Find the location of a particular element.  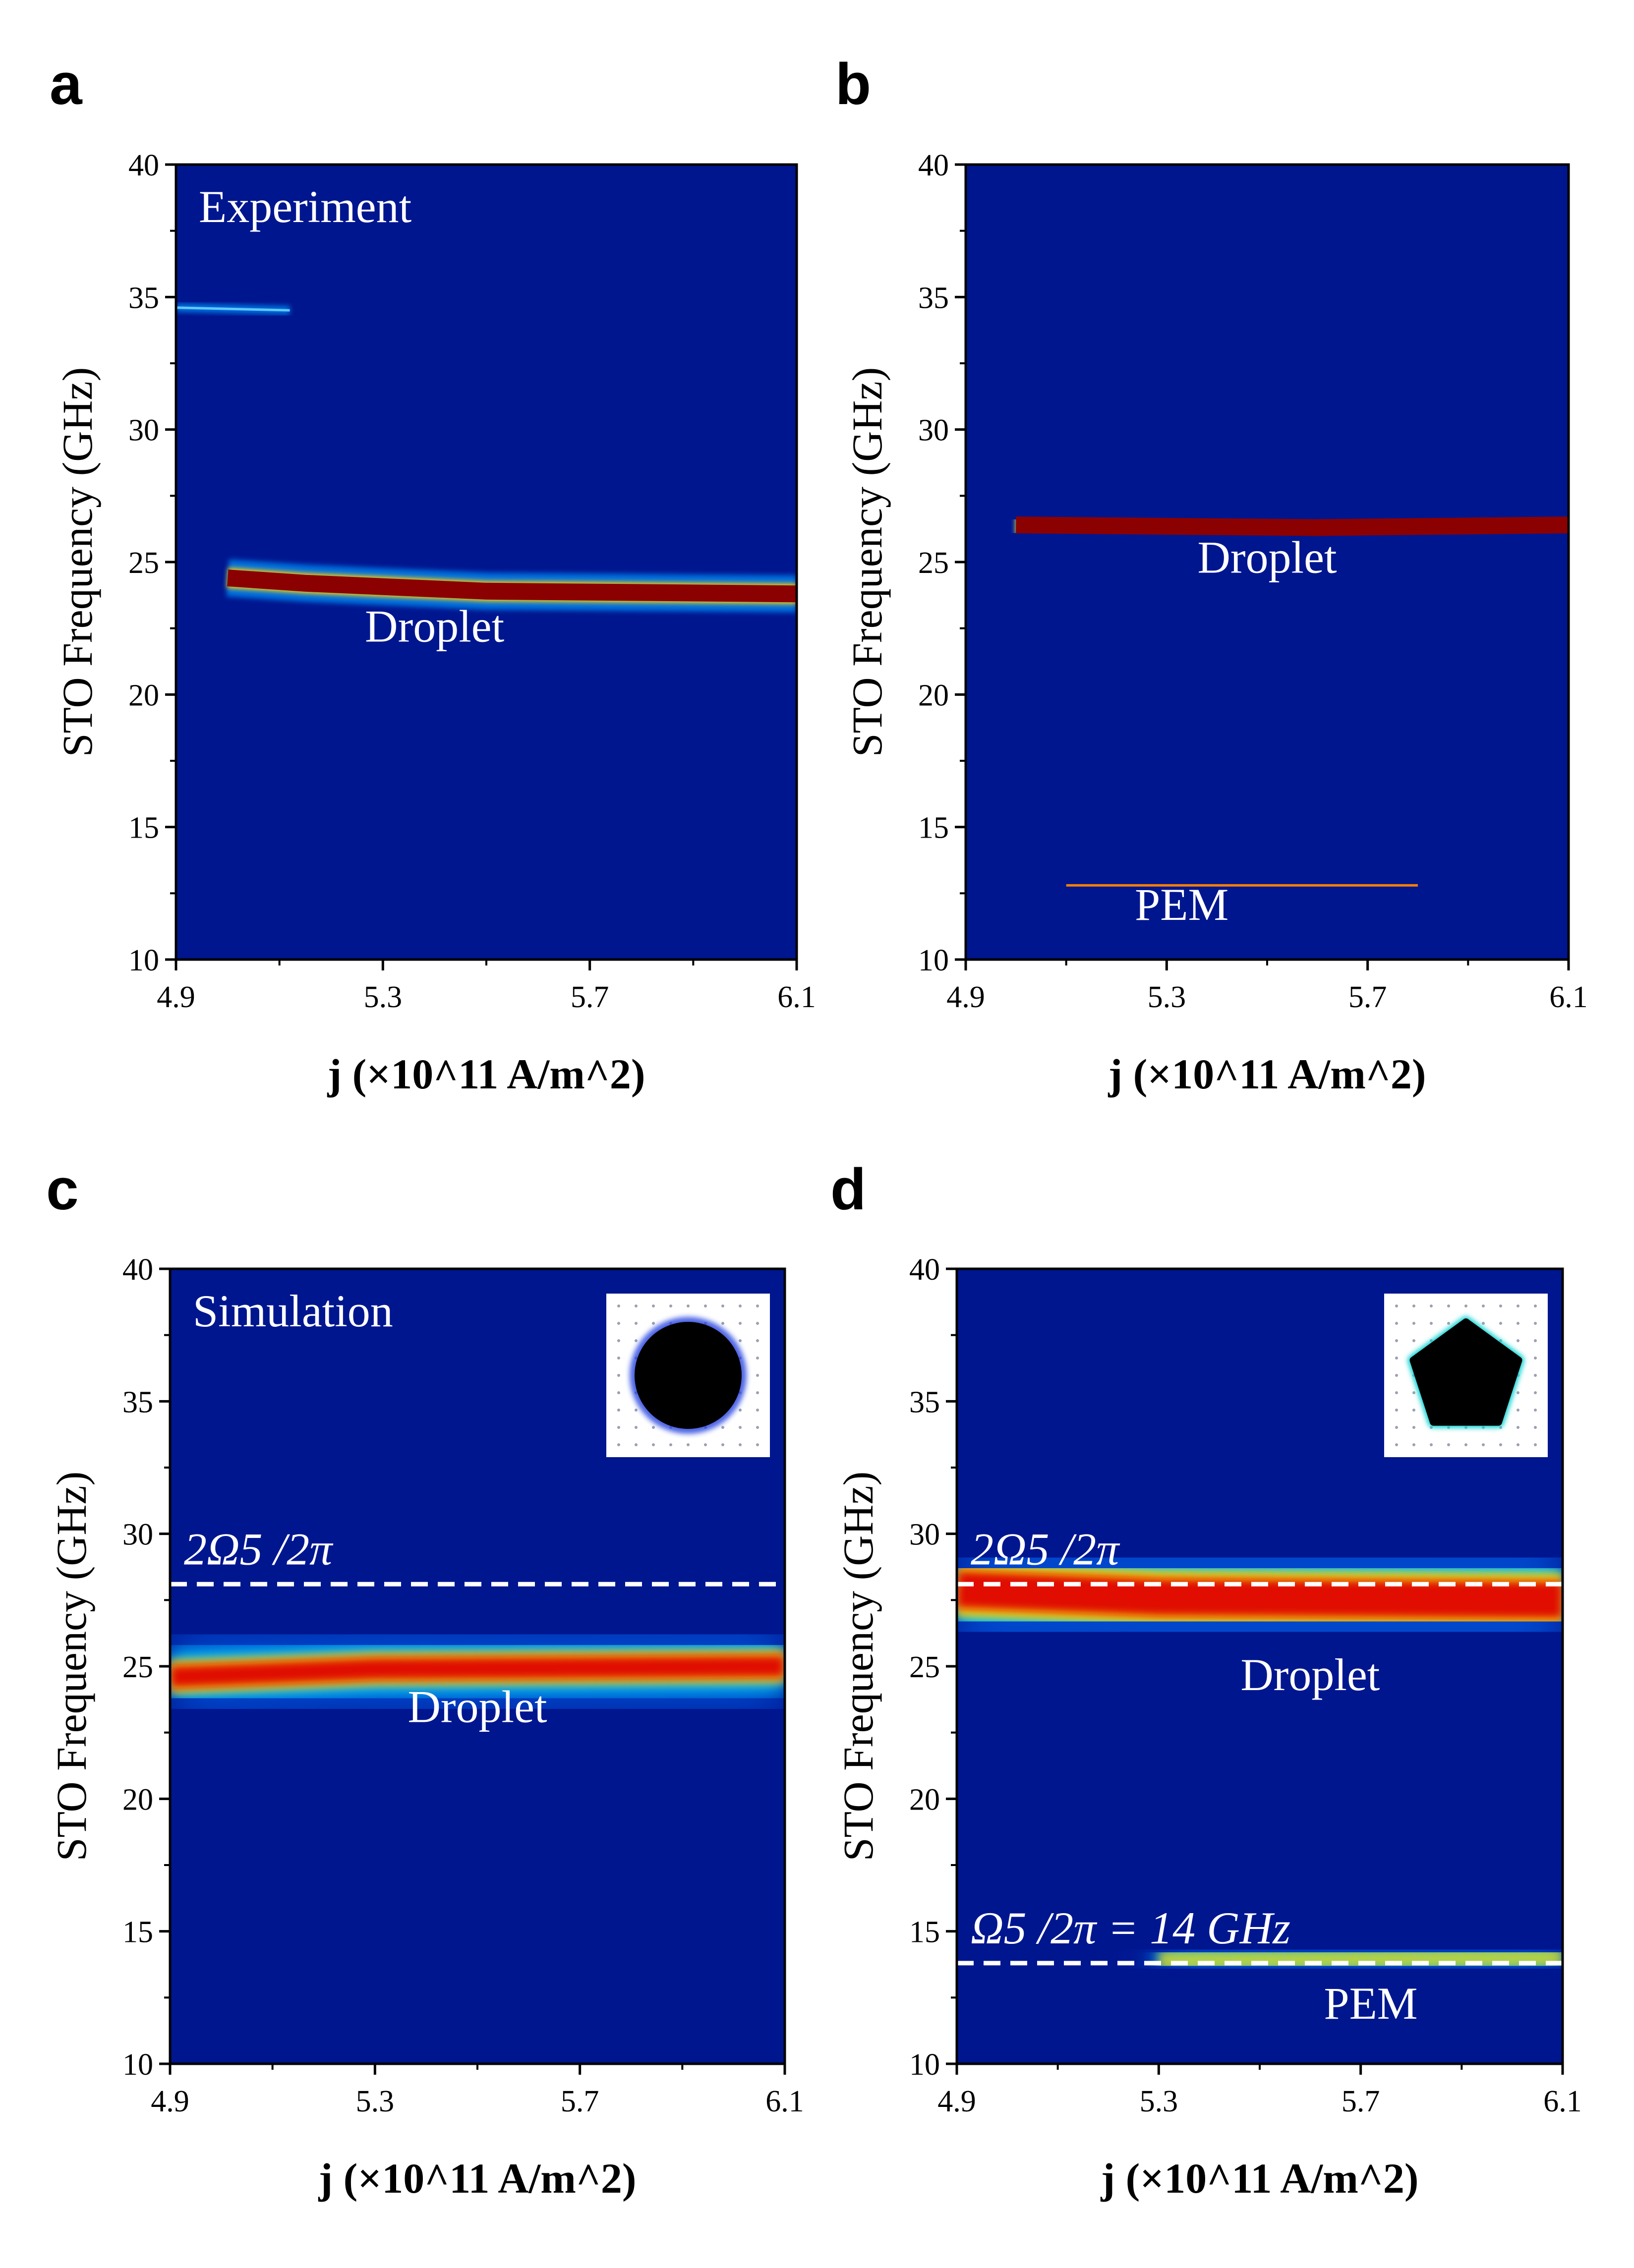

panel-title: Experiment is located at coordinates (305, 206).